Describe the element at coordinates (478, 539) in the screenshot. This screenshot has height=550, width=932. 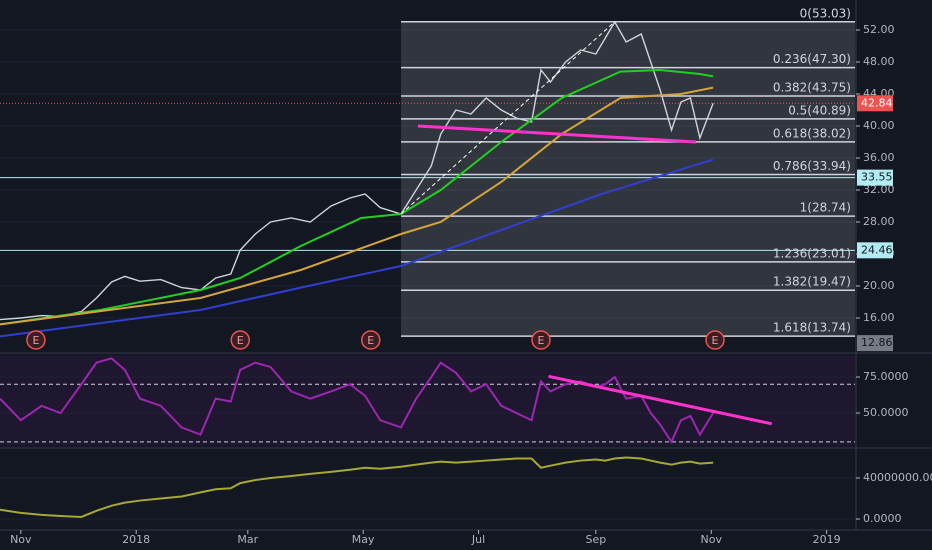
I see `x-tick-label: Jul` at that location.